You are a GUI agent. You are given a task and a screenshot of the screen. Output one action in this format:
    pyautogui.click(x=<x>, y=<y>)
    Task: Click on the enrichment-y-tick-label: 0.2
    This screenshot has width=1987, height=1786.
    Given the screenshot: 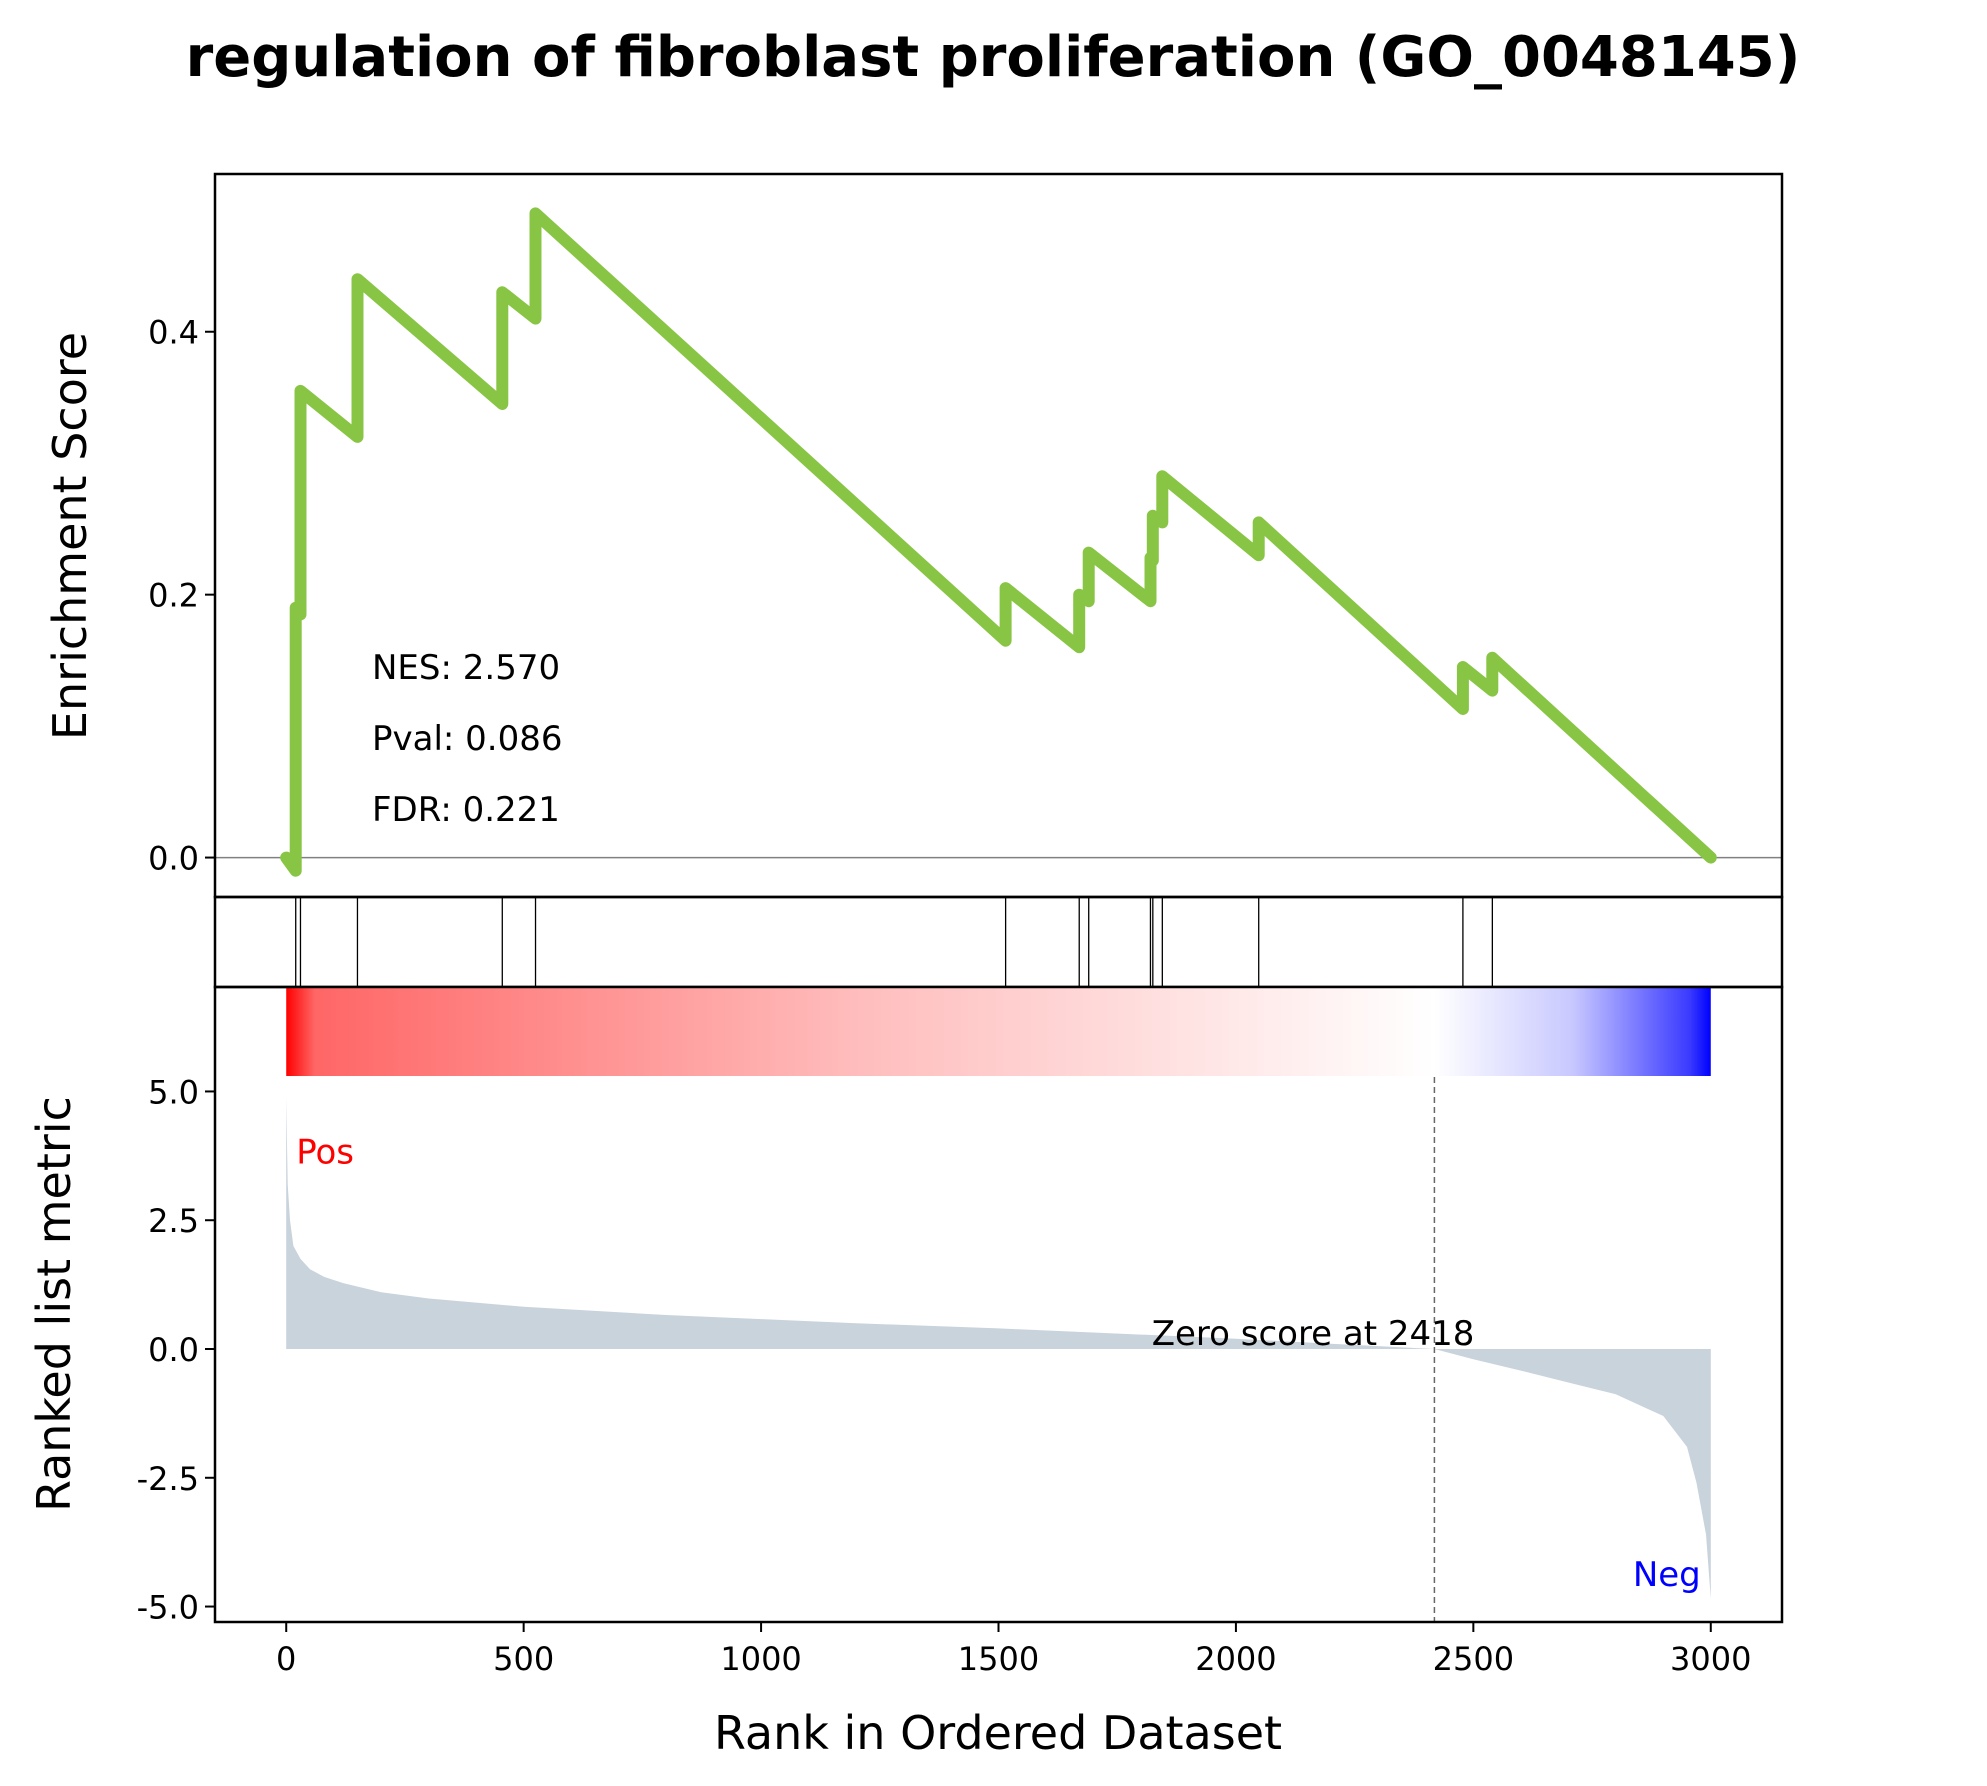 What is the action you would take?
    pyautogui.click(x=173, y=596)
    